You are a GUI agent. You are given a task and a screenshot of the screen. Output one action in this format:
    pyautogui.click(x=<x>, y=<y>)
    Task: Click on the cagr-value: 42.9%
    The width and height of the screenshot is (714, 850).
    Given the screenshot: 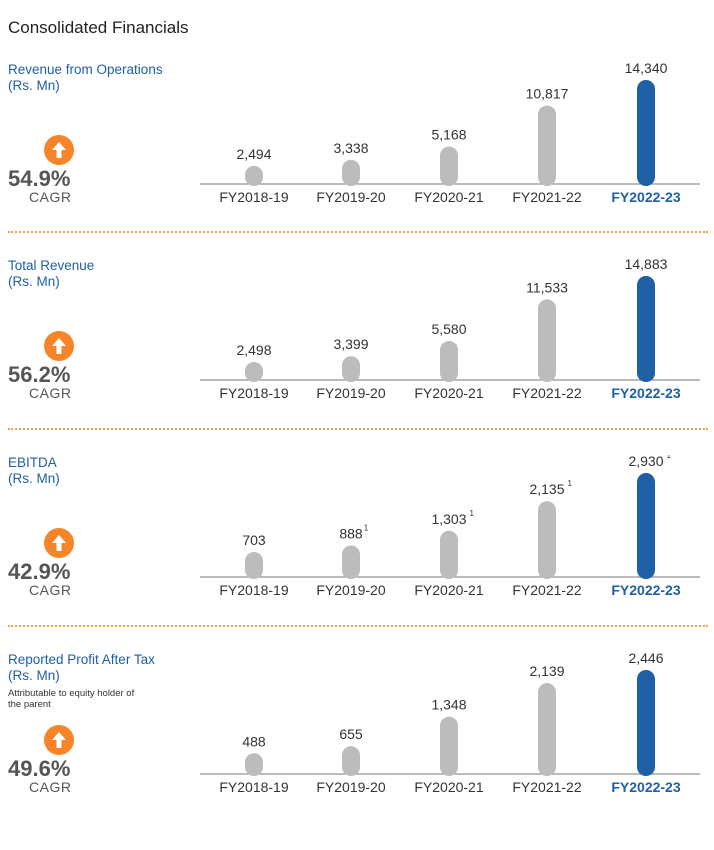 What is the action you would take?
    pyautogui.click(x=39, y=571)
    